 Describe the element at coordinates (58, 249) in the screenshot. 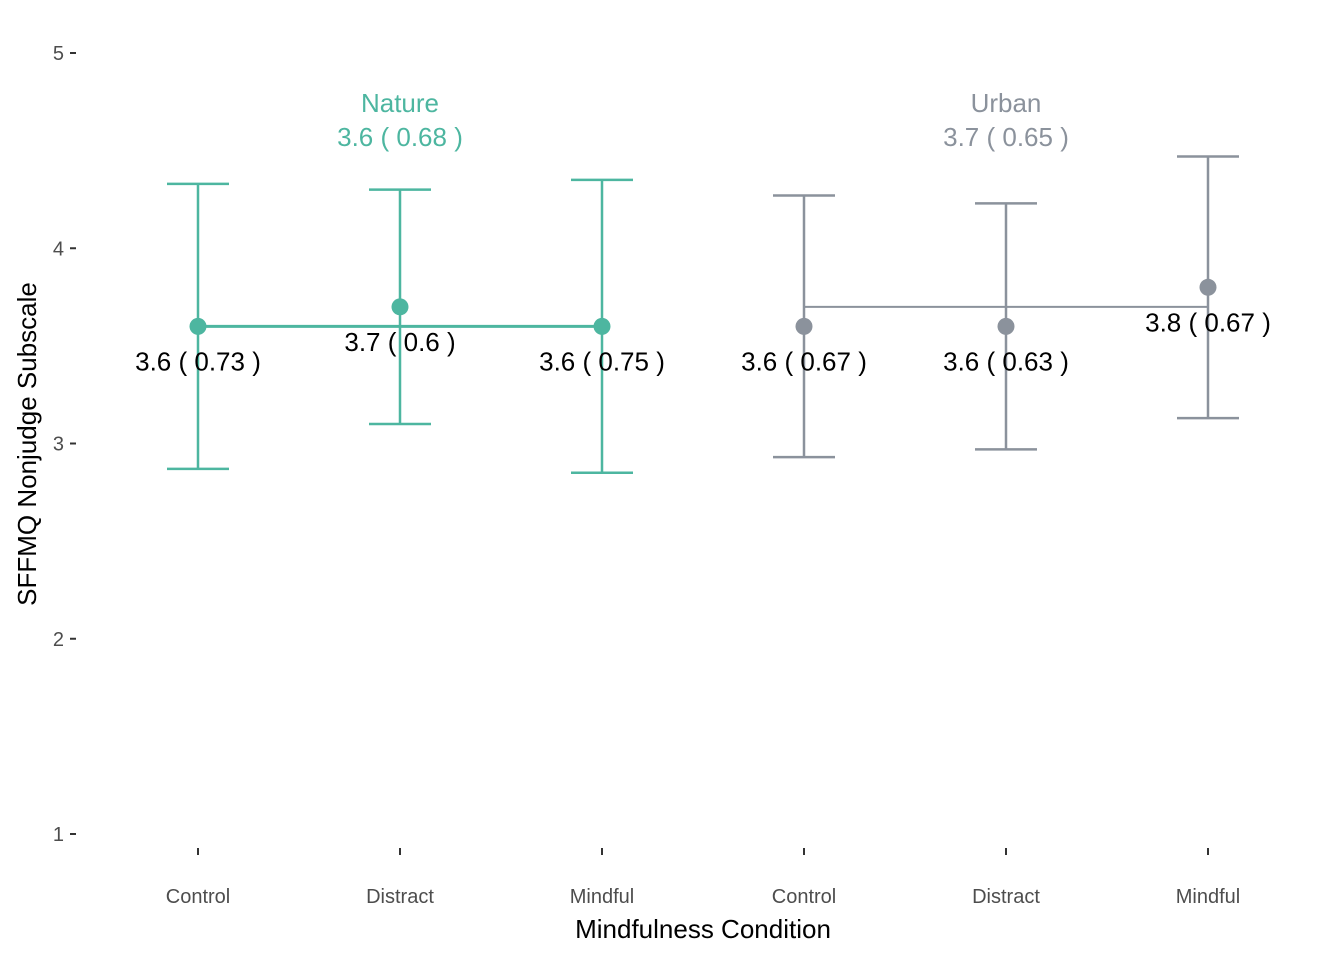

I see `y-tick-label: 4` at that location.